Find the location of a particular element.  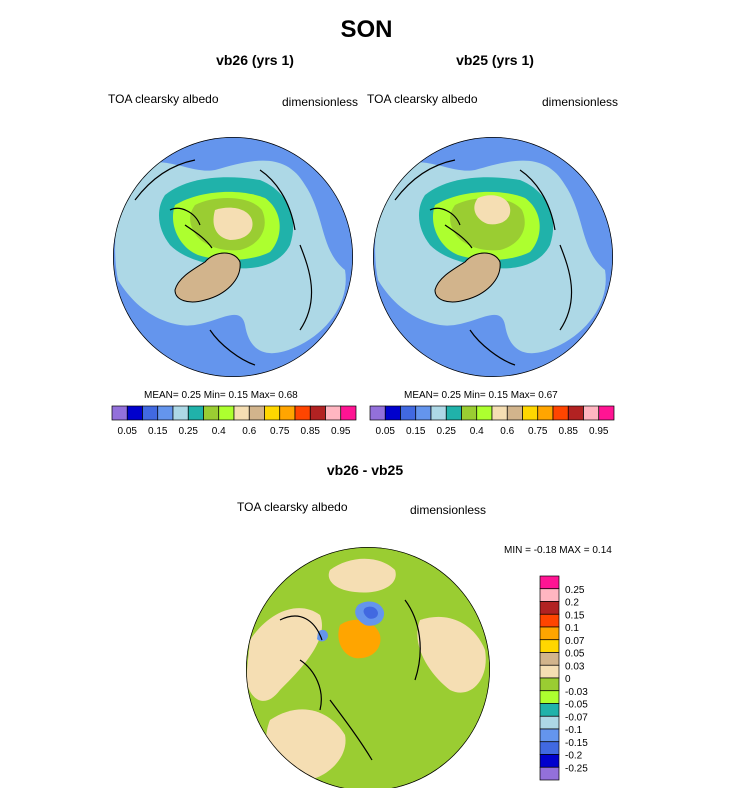

figure-title: SON is located at coordinates (366, 29).